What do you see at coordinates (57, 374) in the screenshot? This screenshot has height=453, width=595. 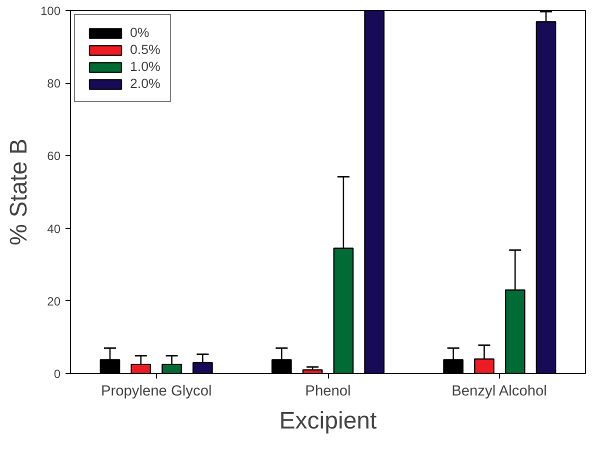 I see `y-tick-label: 0` at bounding box center [57, 374].